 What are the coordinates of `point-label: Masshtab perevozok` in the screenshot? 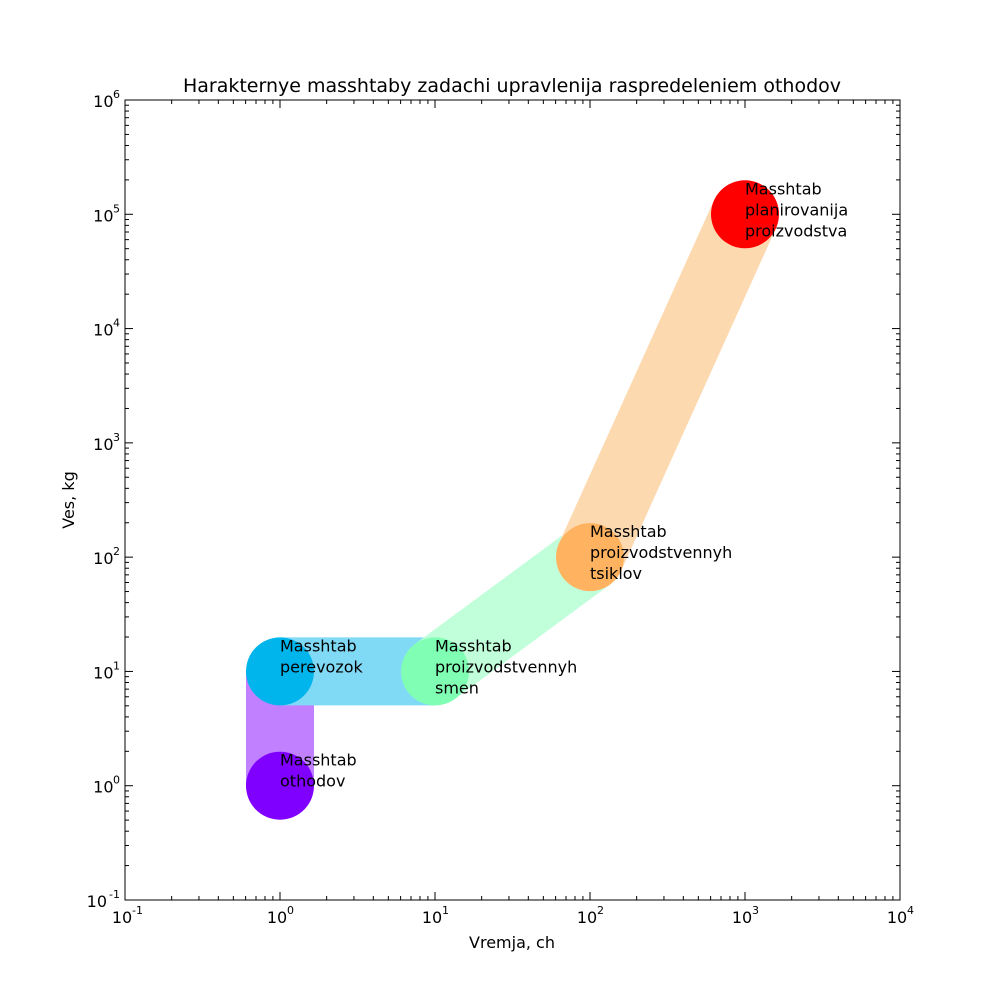 It's located at (322, 656).